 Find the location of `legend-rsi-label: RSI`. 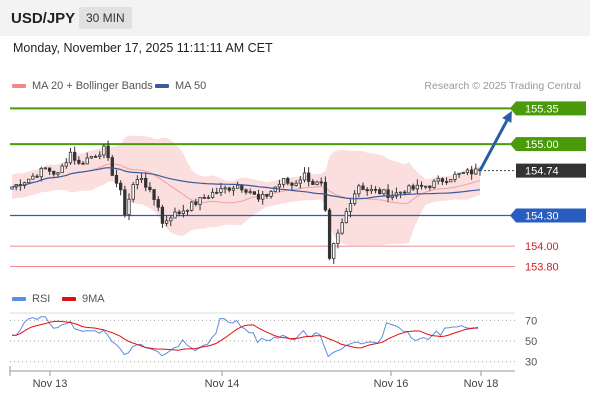

legend-rsi-label: RSI is located at coordinates (41, 299).